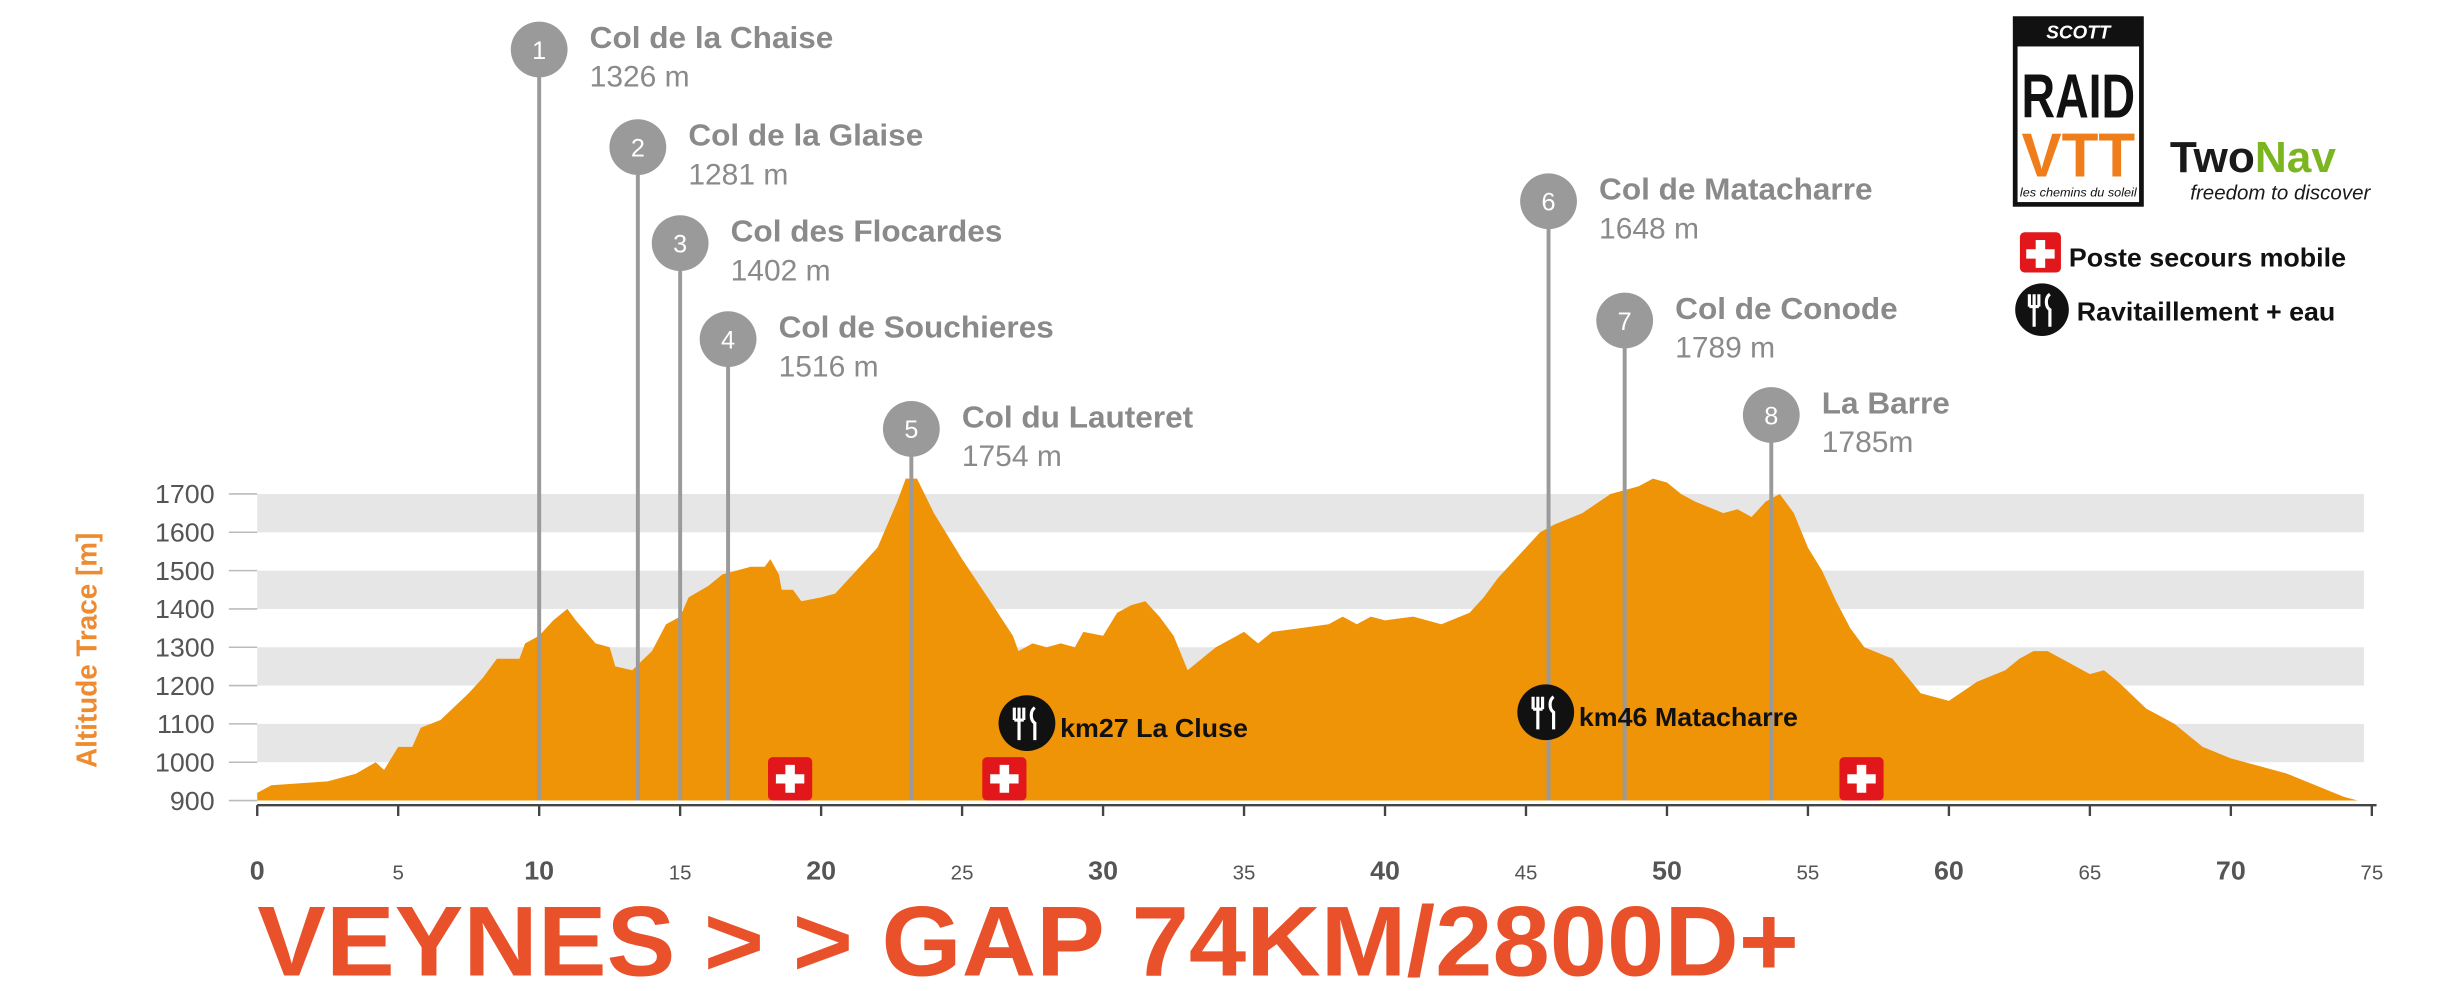 The width and height of the screenshot is (2446, 991). I want to click on legend-first-aid-label: Poste secours mobile, so click(2207, 258).